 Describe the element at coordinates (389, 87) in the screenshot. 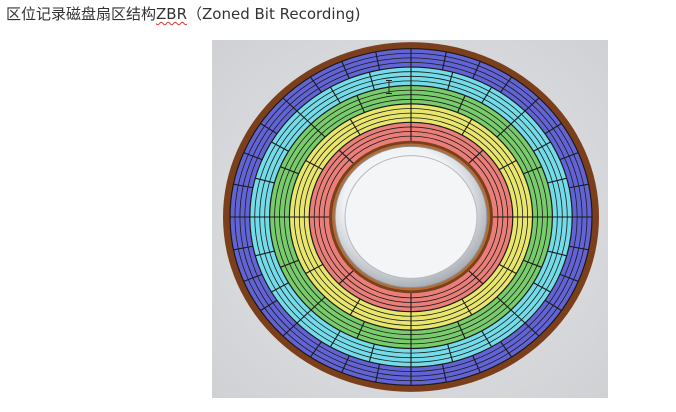

I see `text-cursor-icon` at that location.